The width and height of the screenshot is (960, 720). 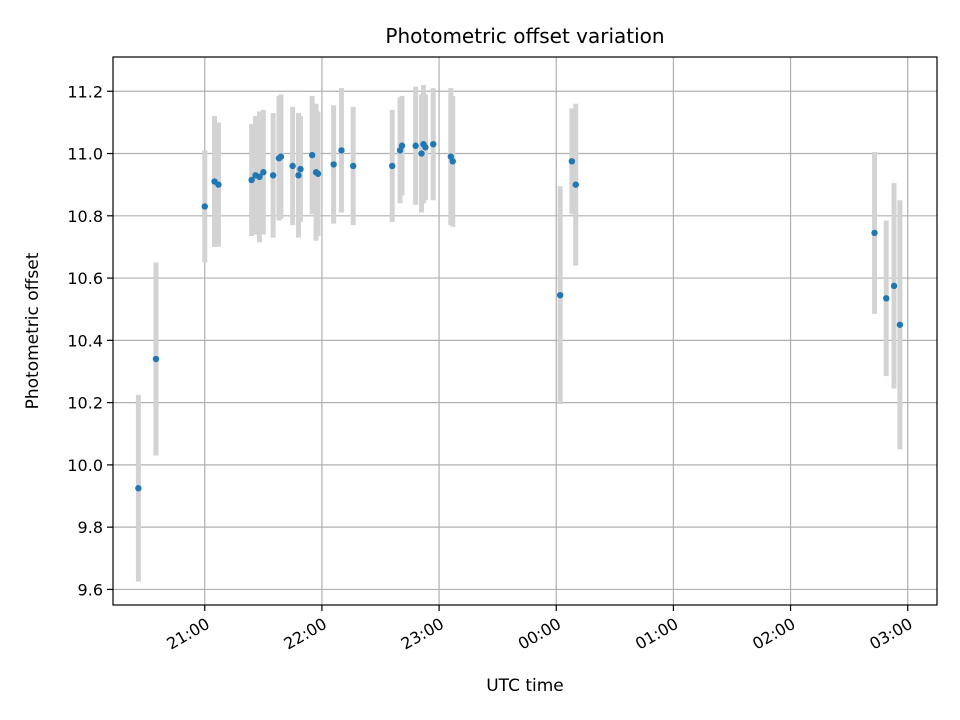 I want to click on y-axis-ticks: 9.6 9.8 10.0 10.2 10.4 10.6 10.8 11.0 11.2, so click(x=90, y=340).